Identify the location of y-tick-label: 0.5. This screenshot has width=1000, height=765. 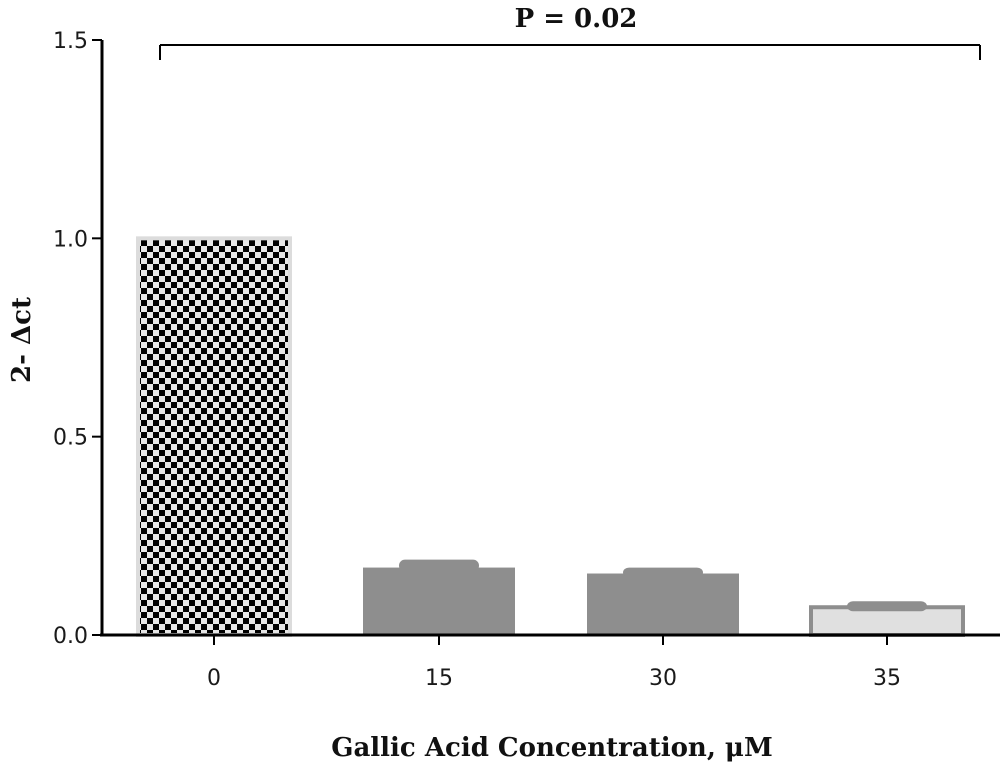
(70, 438).